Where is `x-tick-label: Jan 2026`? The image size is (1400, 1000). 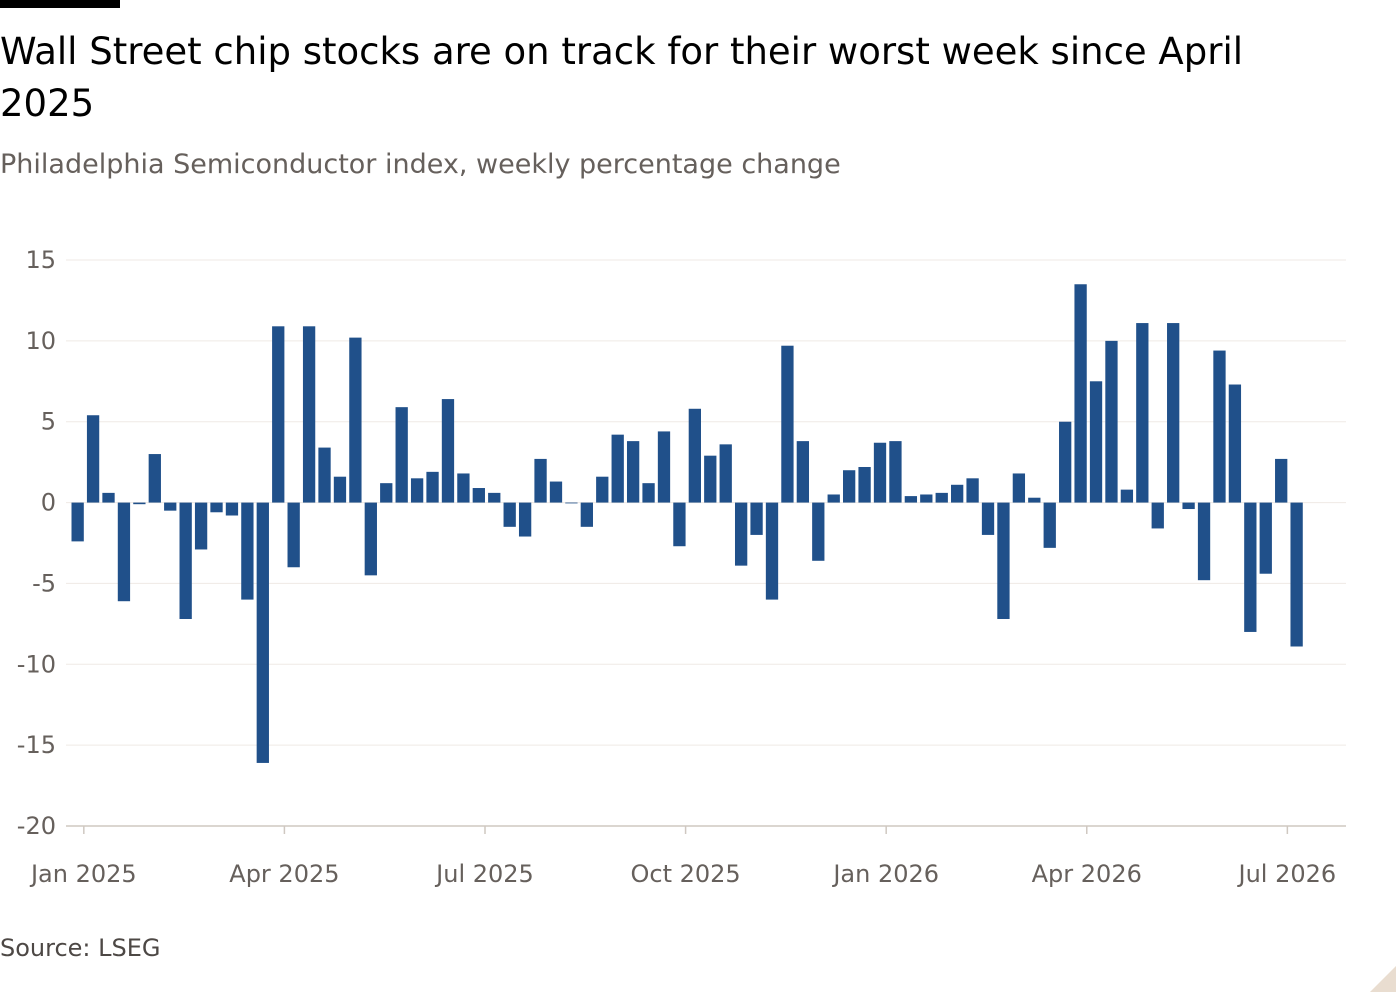
x-tick-label: Jan 2026 is located at coordinates (885, 874).